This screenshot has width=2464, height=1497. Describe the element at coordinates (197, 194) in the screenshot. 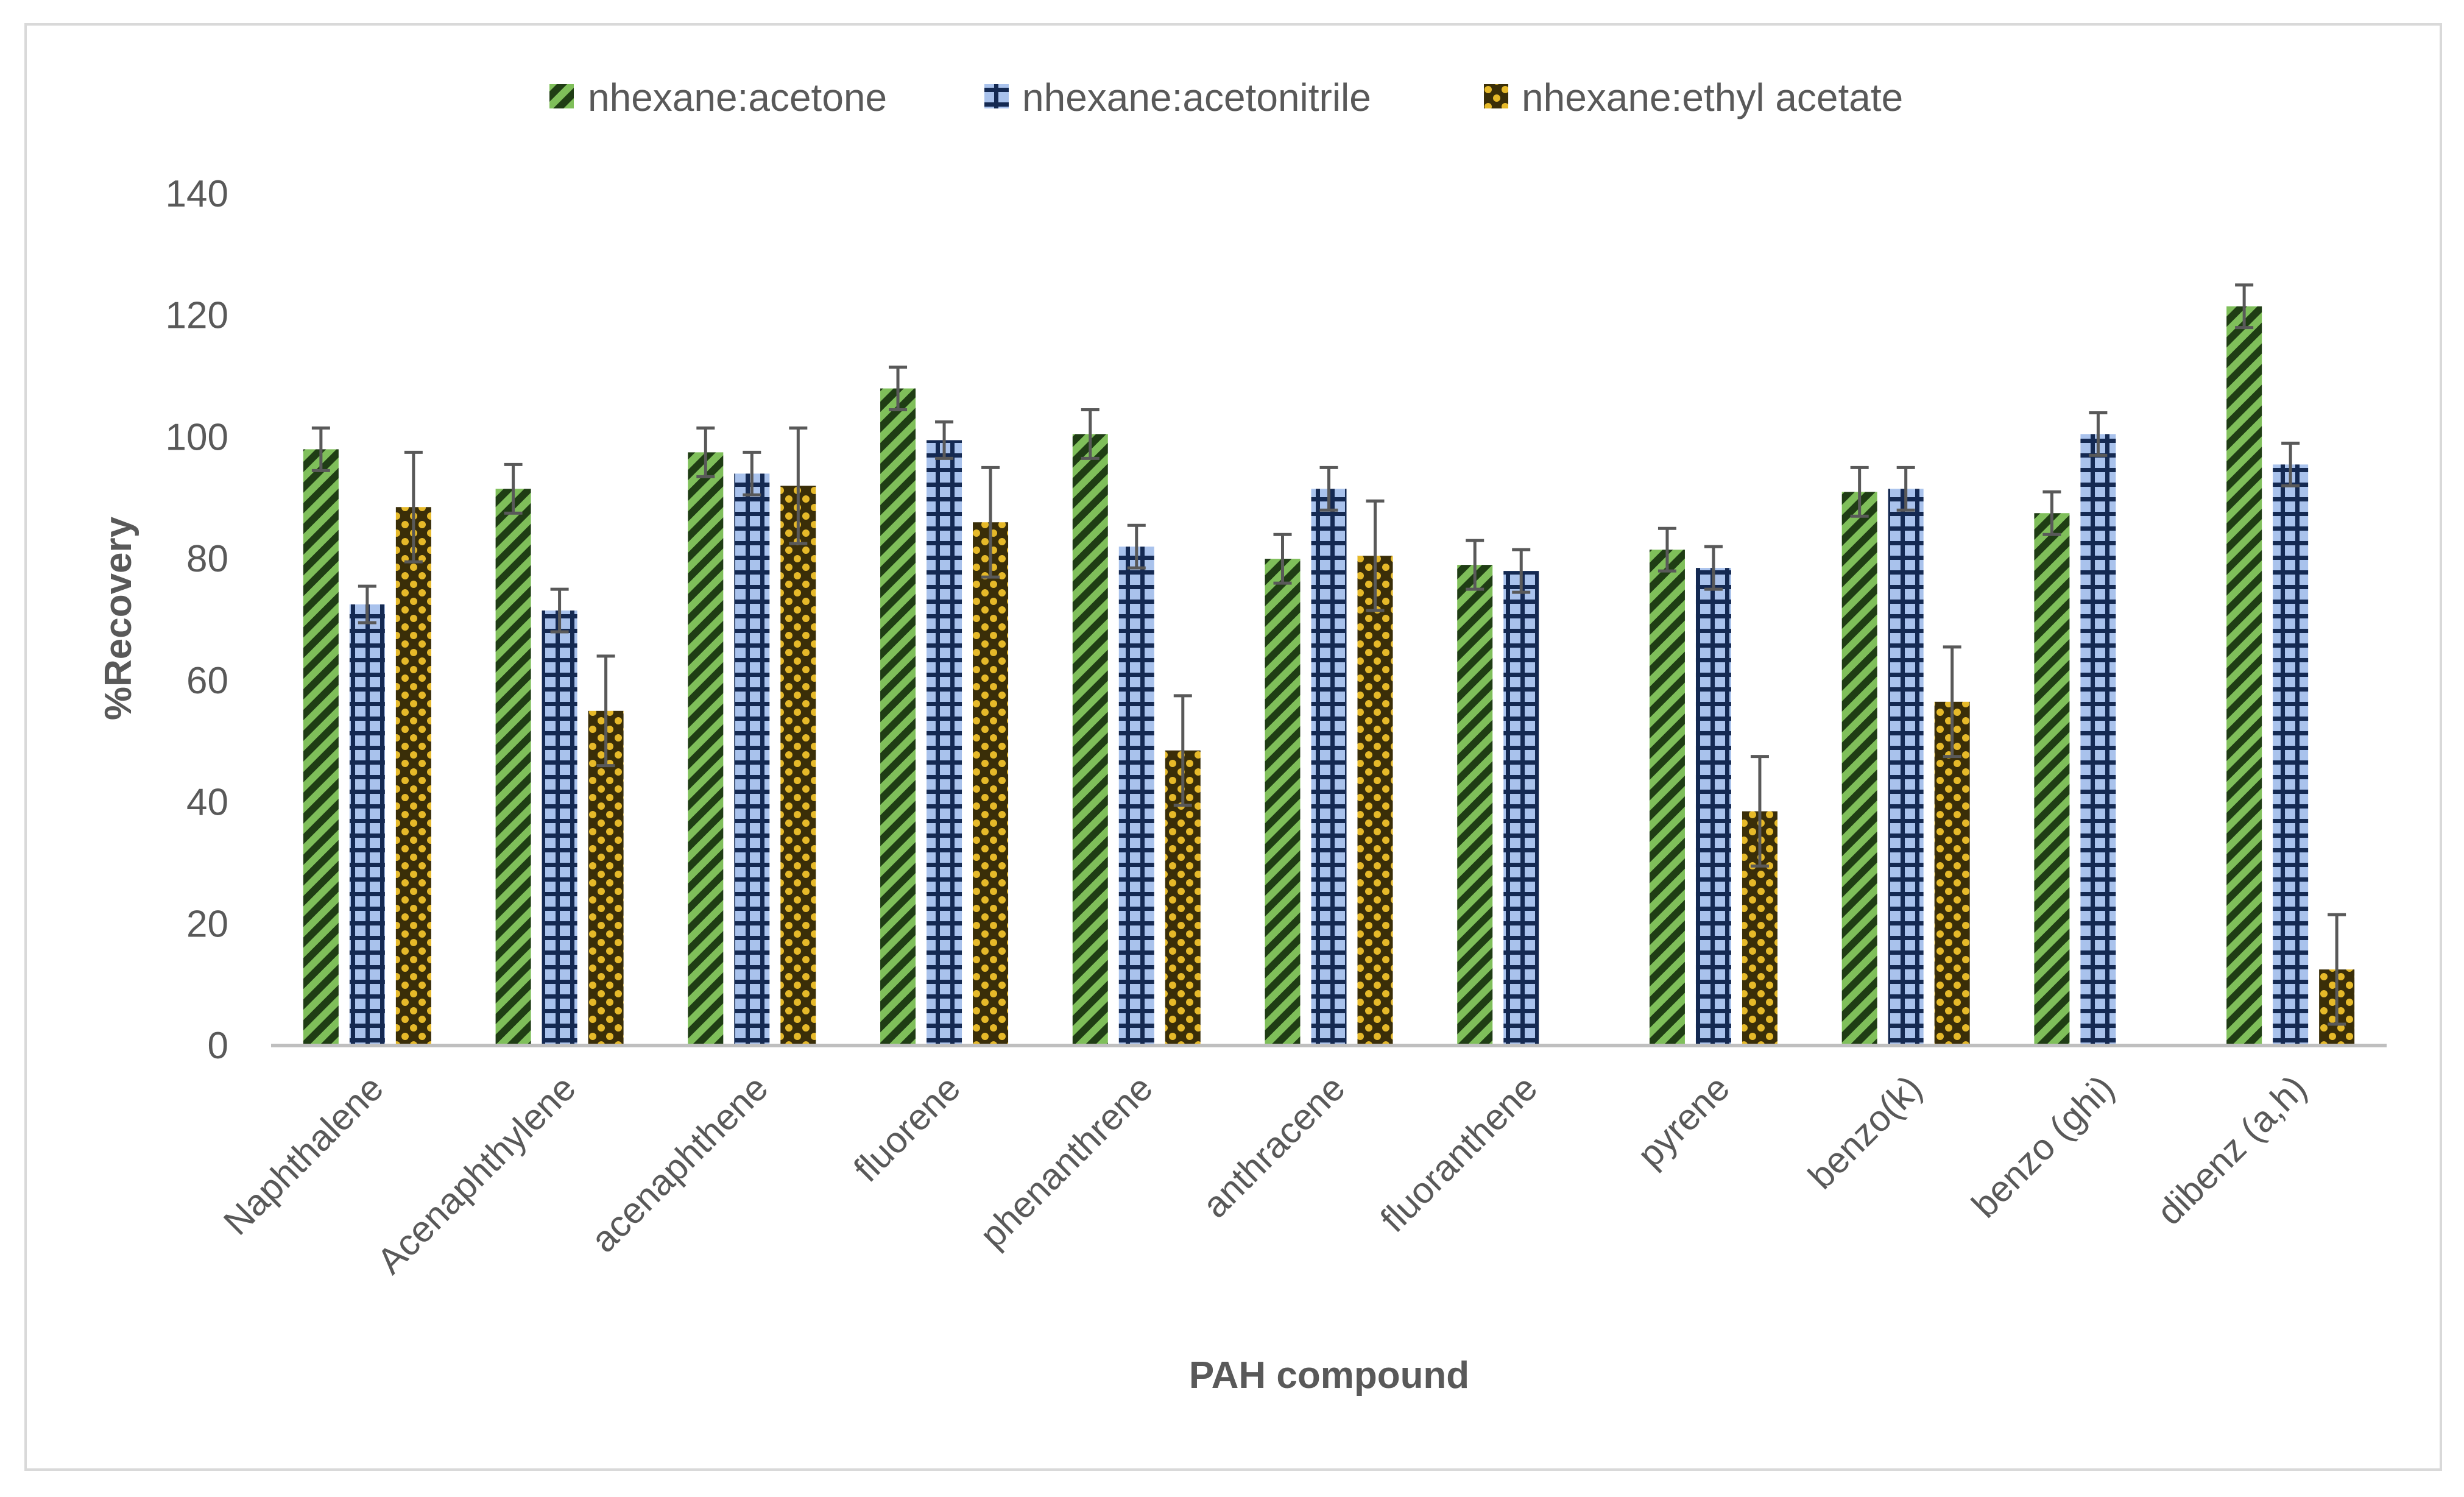

I see `y-tick-label: 140` at that location.